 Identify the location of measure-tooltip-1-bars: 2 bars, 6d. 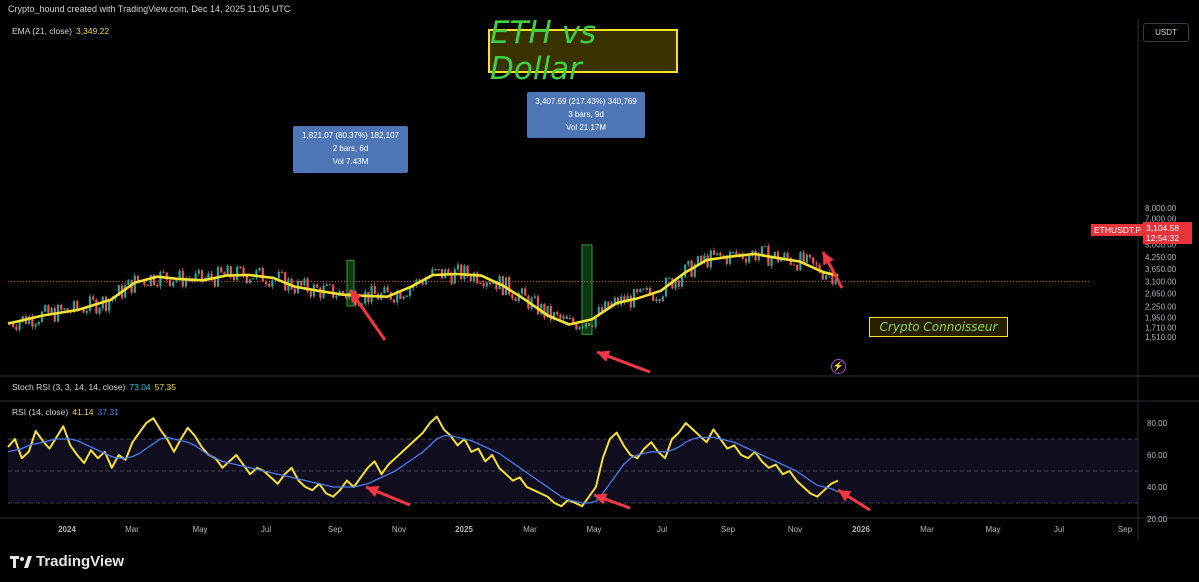
(350, 148).